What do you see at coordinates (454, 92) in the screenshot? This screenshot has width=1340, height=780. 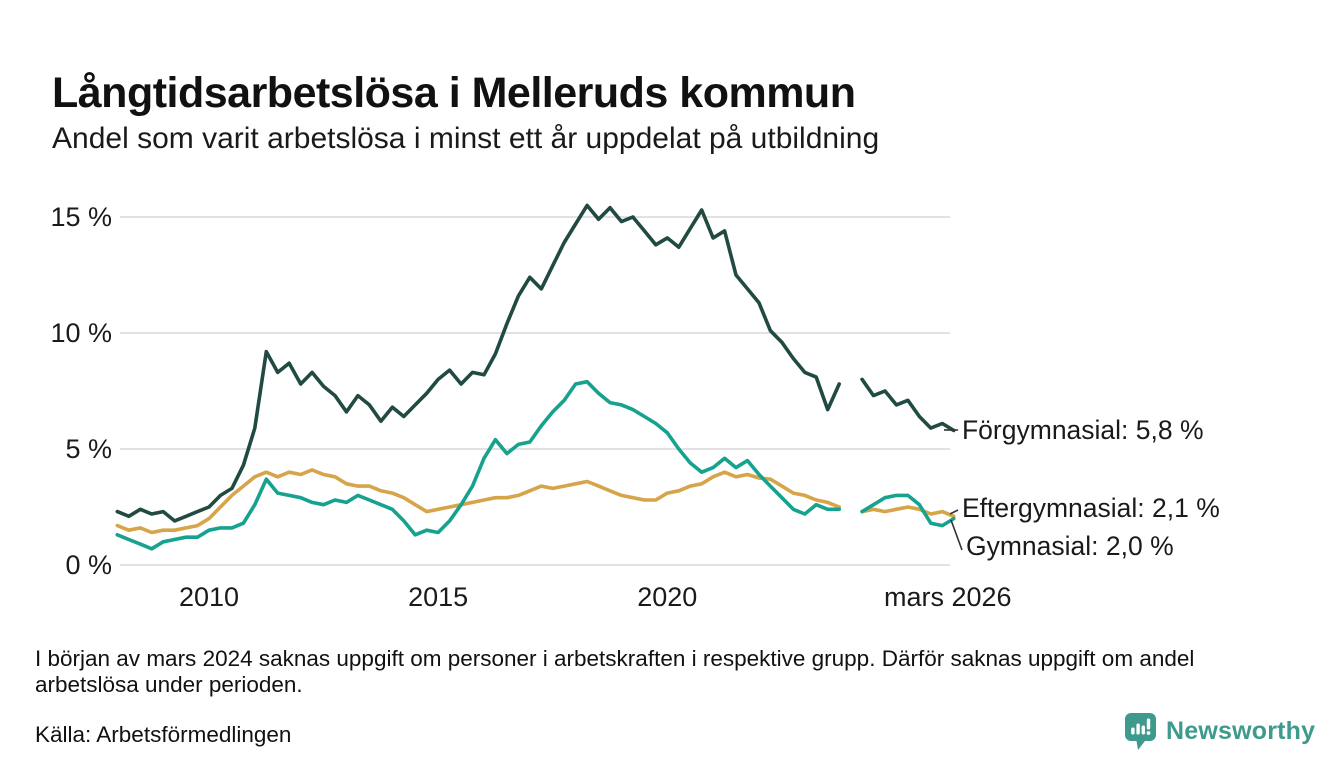 I see `page-title: Långtidsarbetslösa i Melleruds kommun` at bounding box center [454, 92].